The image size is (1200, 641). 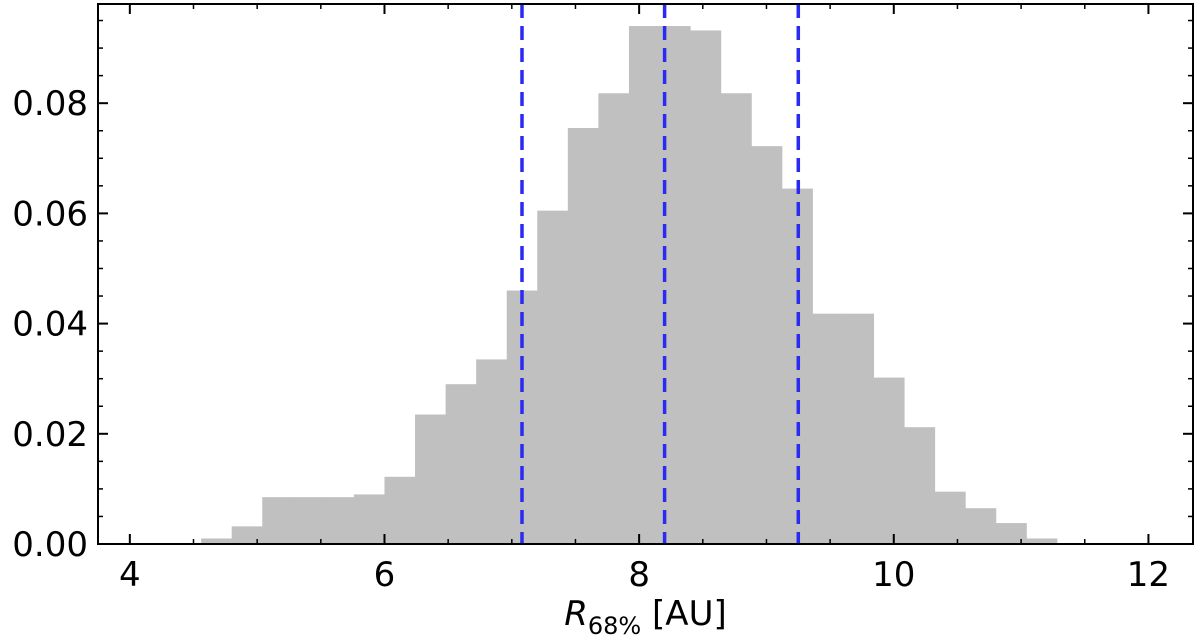 What do you see at coordinates (50, 214) in the screenshot?
I see `y-tick-label: 0.06` at bounding box center [50, 214].